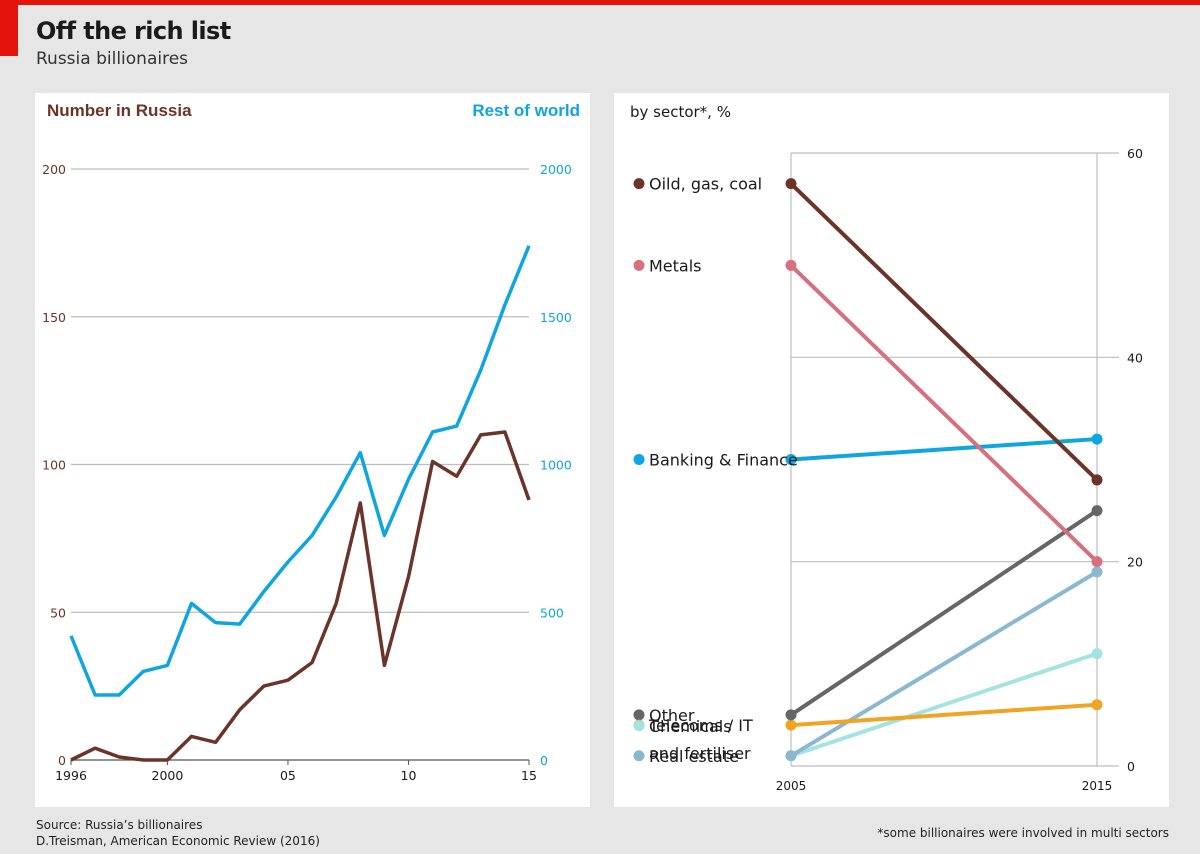  I want to click on left-y-tick-labels: 0 50 100 150 200, so click(54, 465).